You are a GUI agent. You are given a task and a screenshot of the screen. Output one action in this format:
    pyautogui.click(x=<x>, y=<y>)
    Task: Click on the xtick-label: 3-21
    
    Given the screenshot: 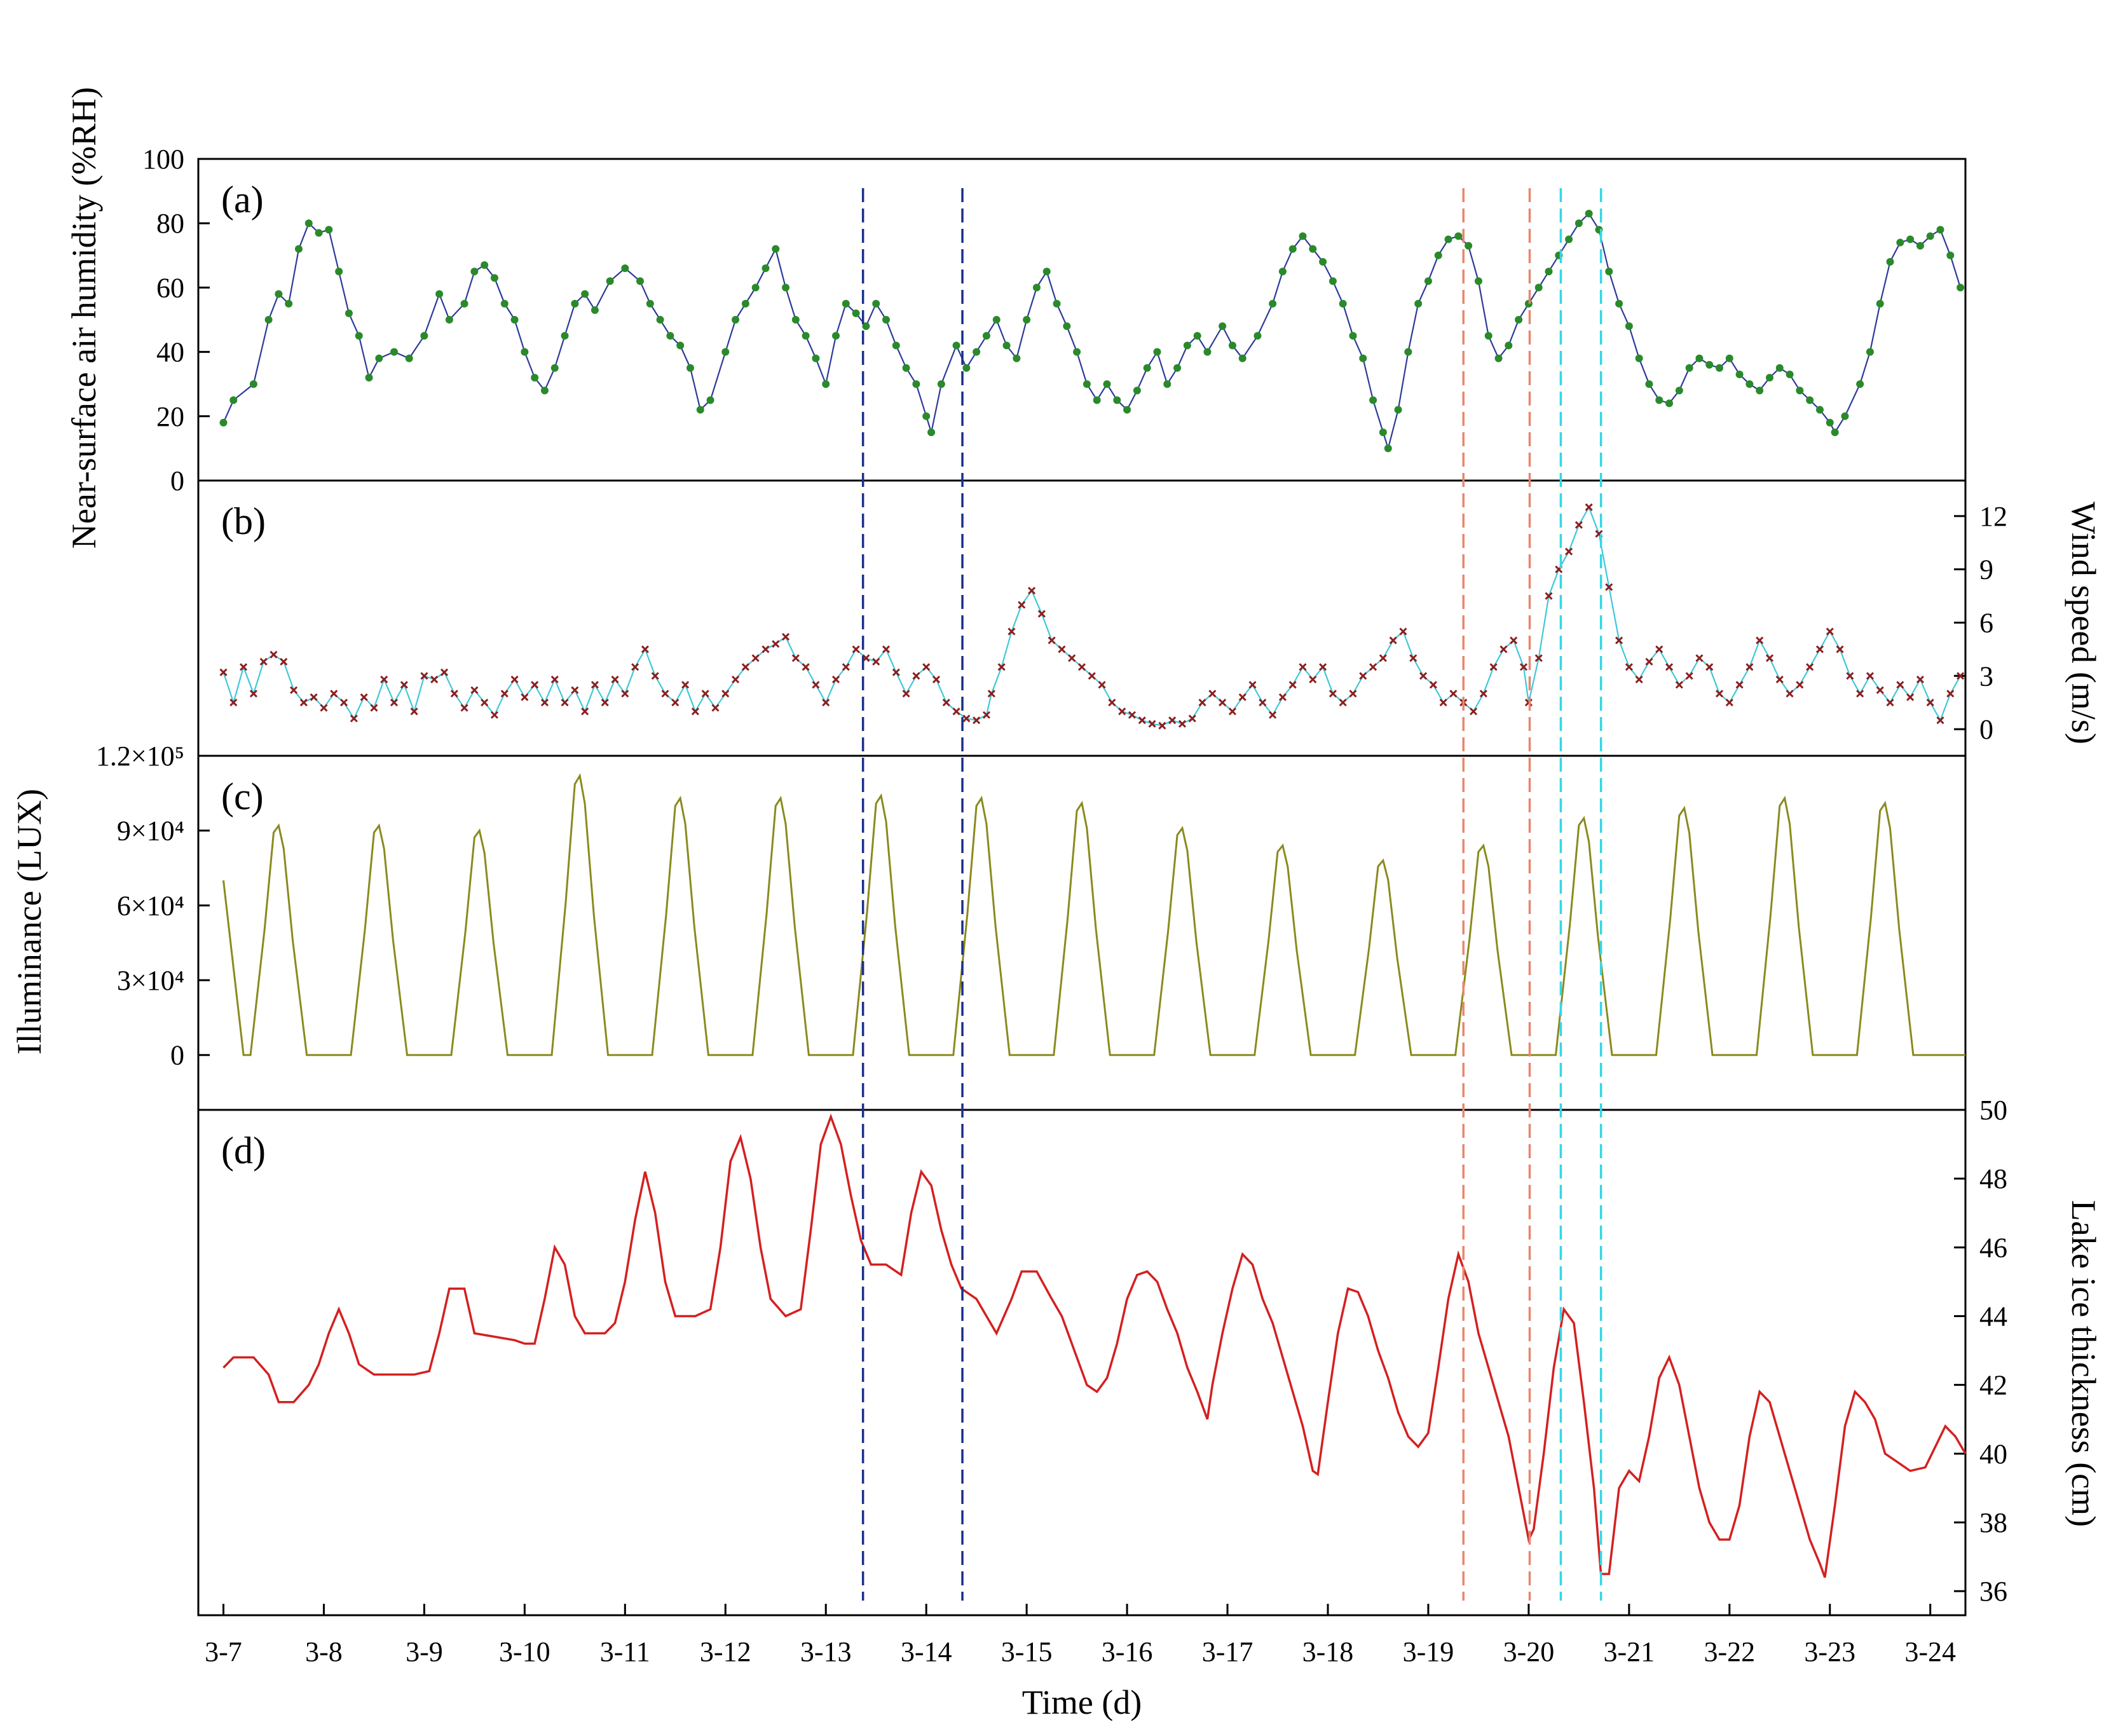 What is the action you would take?
    pyautogui.click(x=1629, y=1651)
    